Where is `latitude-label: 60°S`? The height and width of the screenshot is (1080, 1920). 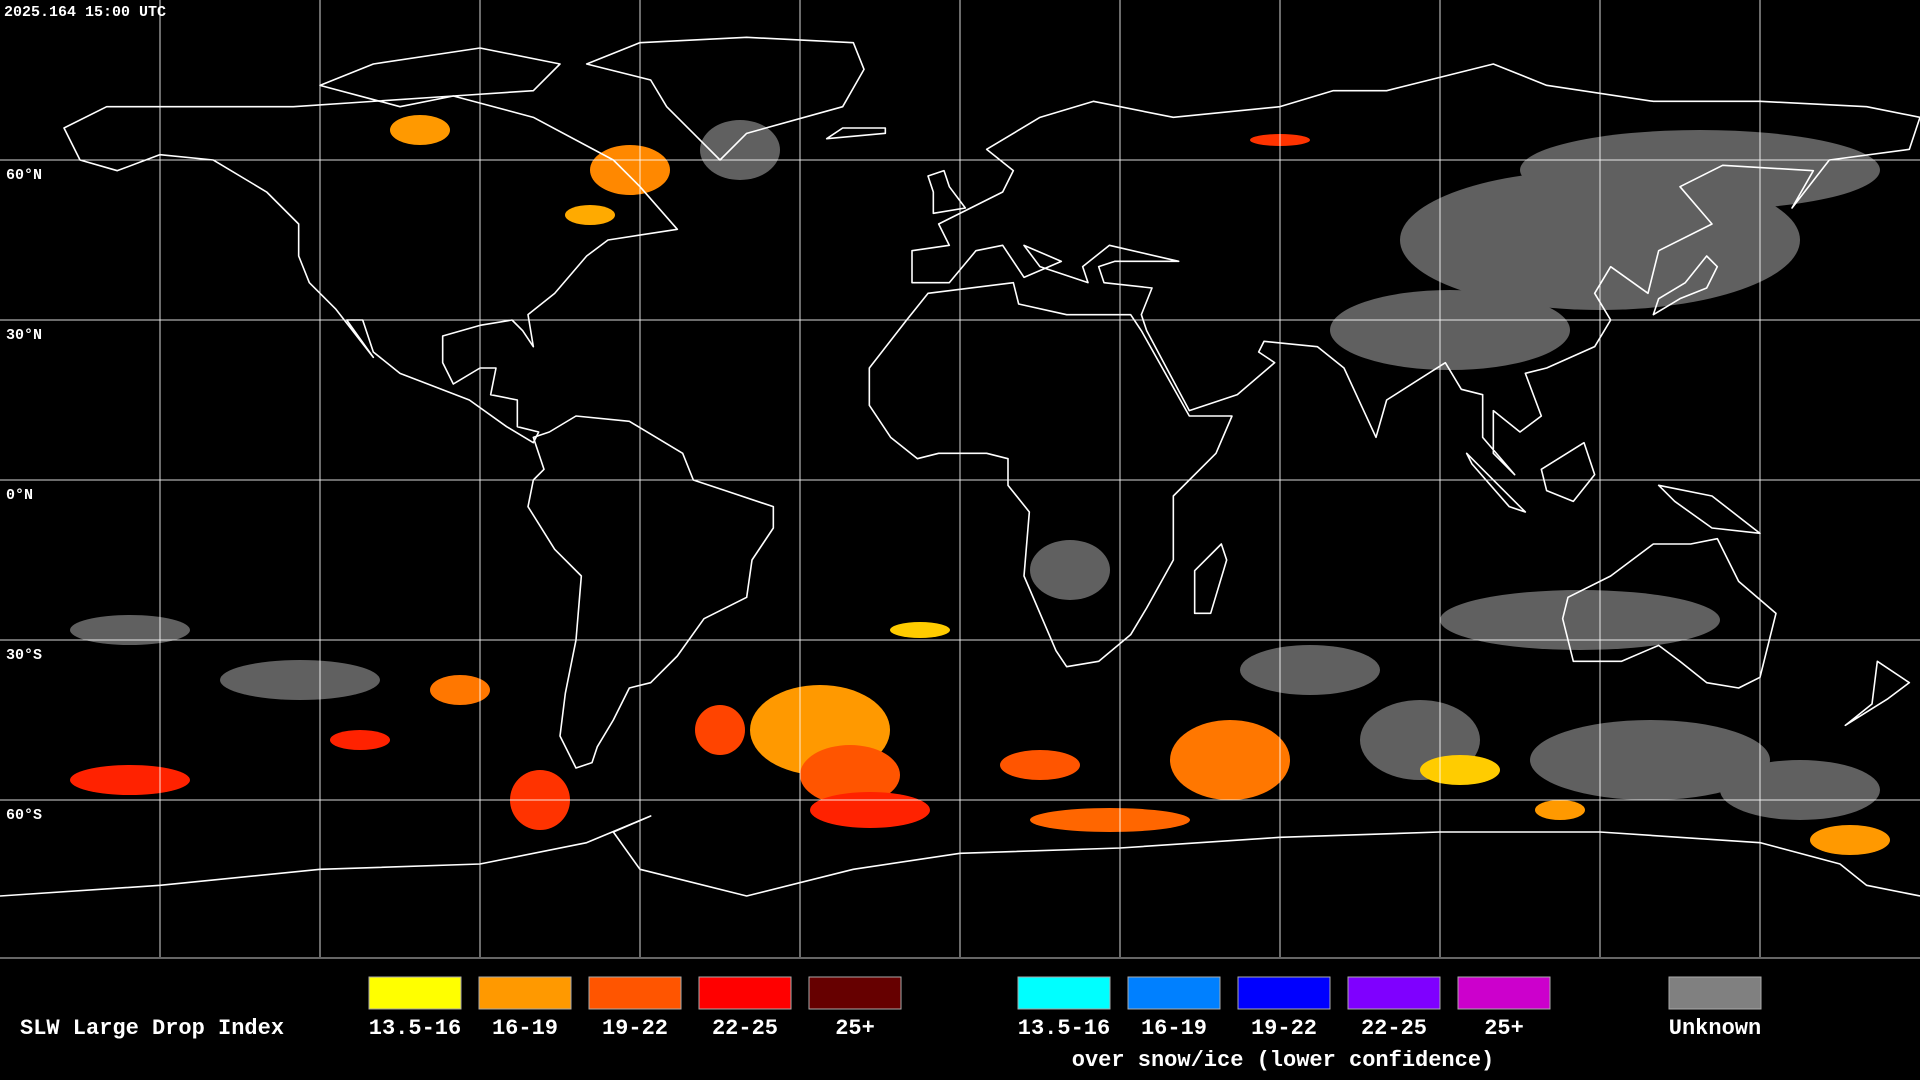
latitude-label: 60°S is located at coordinates (24, 815).